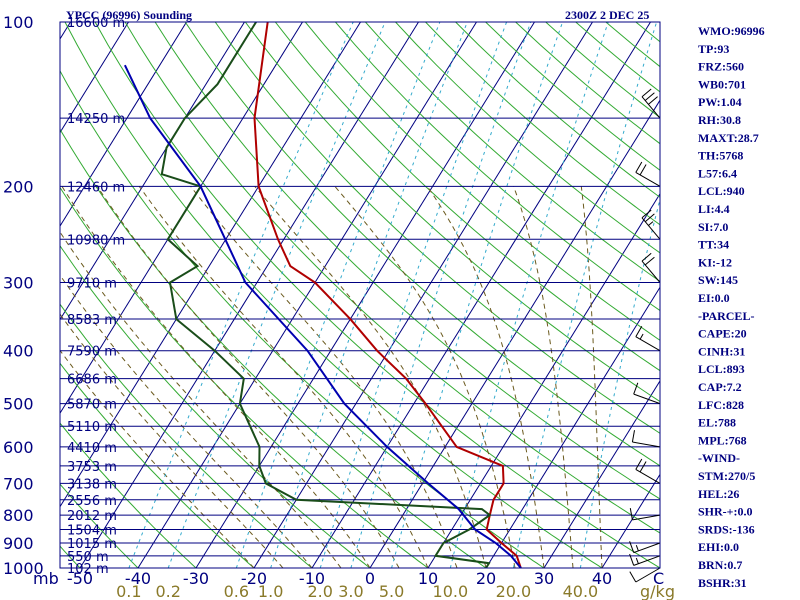 The image size is (800, 600). What do you see at coordinates (92, 320) in the screenshot?
I see `height-label: 8583 m` at bounding box center [92, 320].